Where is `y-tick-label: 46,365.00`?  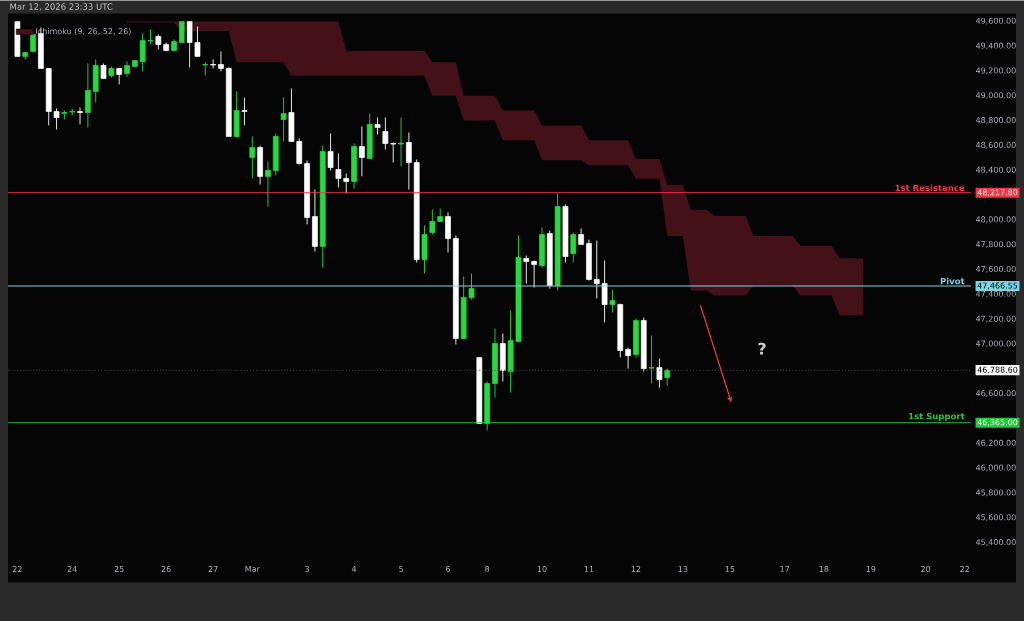
y-tick-label: 46,365.00 is located at coordinates (997, 422).